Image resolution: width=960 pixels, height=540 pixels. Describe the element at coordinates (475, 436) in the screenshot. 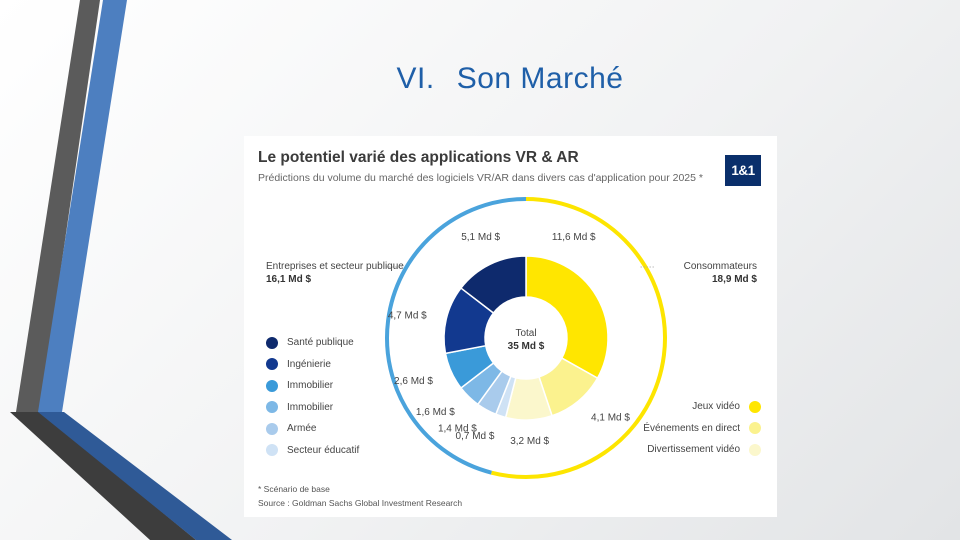

I see `segment-value-label: 0,7 Md $` at that location.